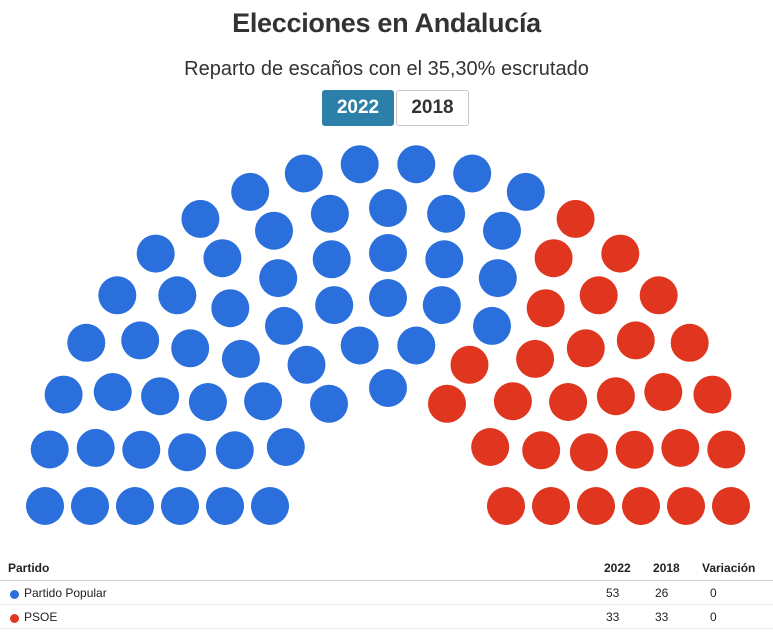  What do you see at coordinates (41, 617) in the screenshot?
I see `row-party: PSOE` at bounding box center [41, 617].